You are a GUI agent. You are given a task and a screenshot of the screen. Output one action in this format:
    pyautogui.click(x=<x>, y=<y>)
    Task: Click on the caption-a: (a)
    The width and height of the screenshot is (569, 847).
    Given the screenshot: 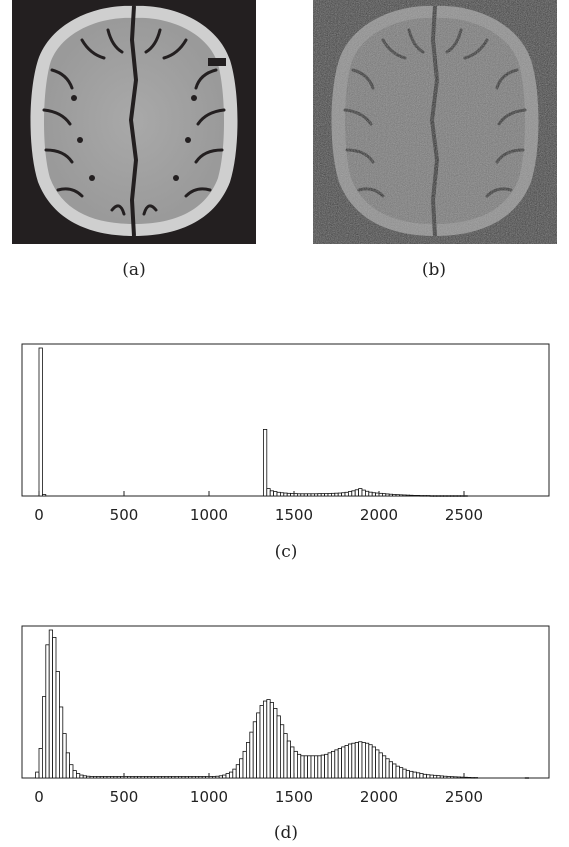 What is the action you would take?
    pyautogui.click(x=134, y=270)
    